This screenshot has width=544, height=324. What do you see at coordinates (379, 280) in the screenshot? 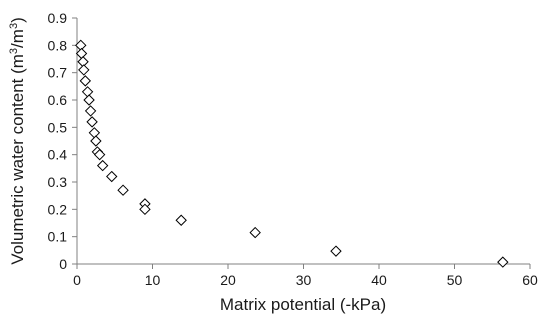
I see `x-tick-label: 40` at bounding box center [379, 280].